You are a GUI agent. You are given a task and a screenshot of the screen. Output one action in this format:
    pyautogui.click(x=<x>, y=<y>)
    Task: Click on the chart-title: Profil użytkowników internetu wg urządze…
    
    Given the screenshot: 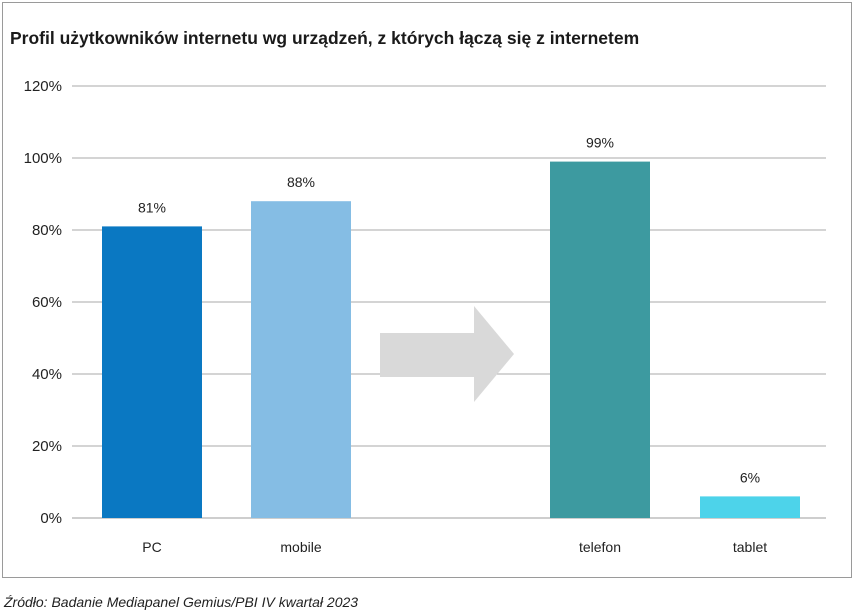 What is the action you would take?
    pyautogui.click(x=325, y=38)
    